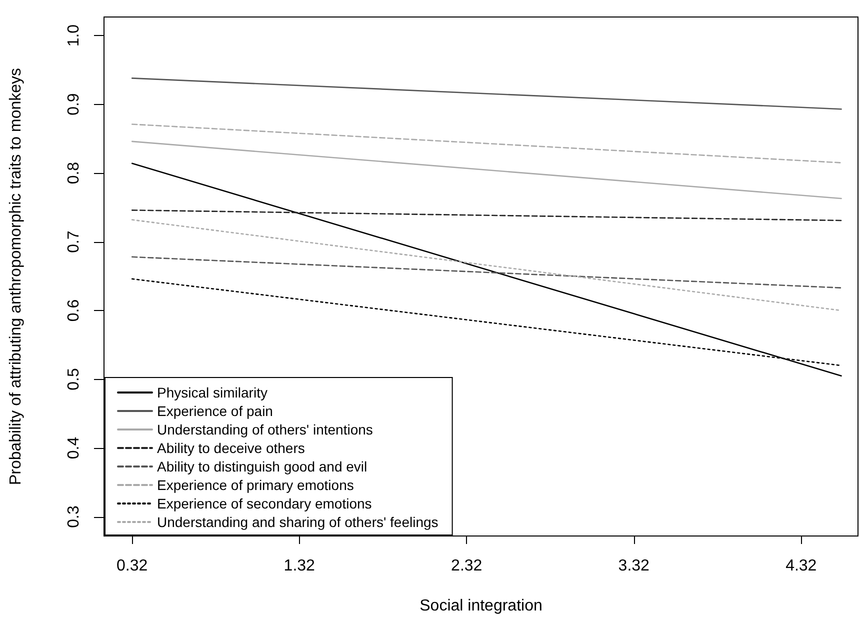  What do you see at coordinates (74, 104) in the screenshot?
I see `y-tick-label: 0.9` at bounding box center [74, 104].